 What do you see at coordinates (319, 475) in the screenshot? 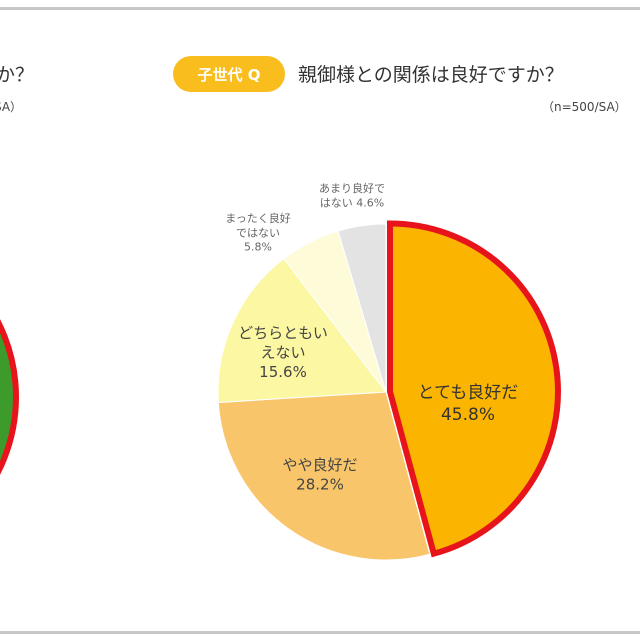
I see `slice-label: やや良好だ 28.2%` at bounding box center [319, 475].